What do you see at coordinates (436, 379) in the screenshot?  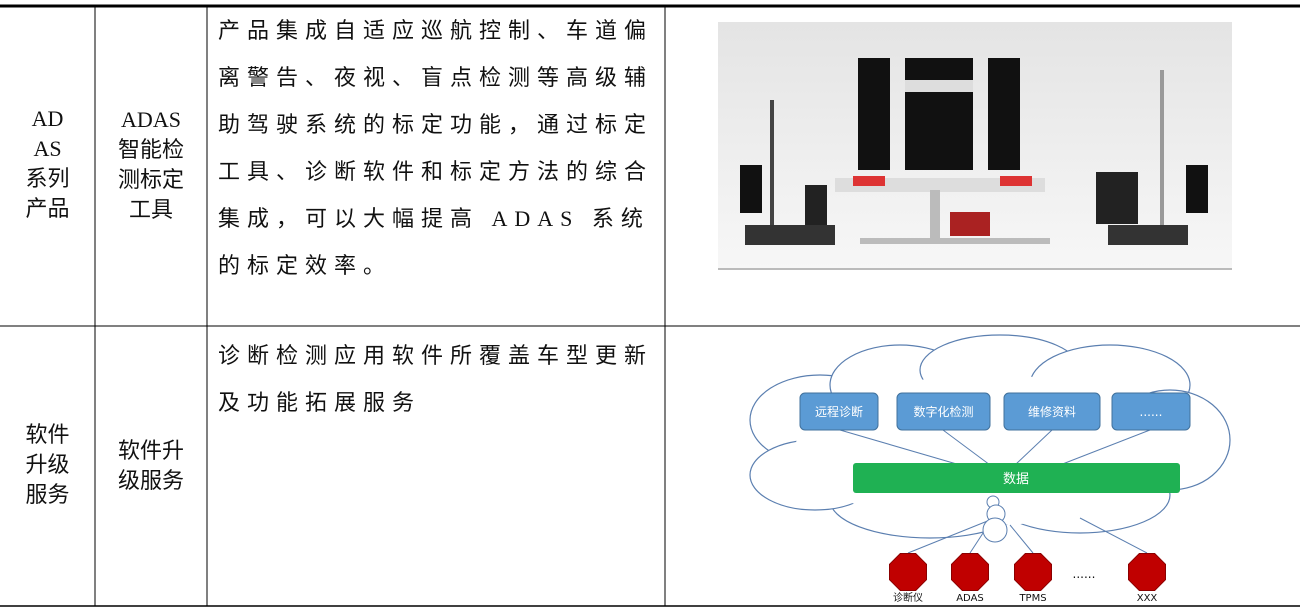 I see `description: 诊断检测应用软件所覆盖车型更新及功能拓展服务` at bounding box center [436, 379].